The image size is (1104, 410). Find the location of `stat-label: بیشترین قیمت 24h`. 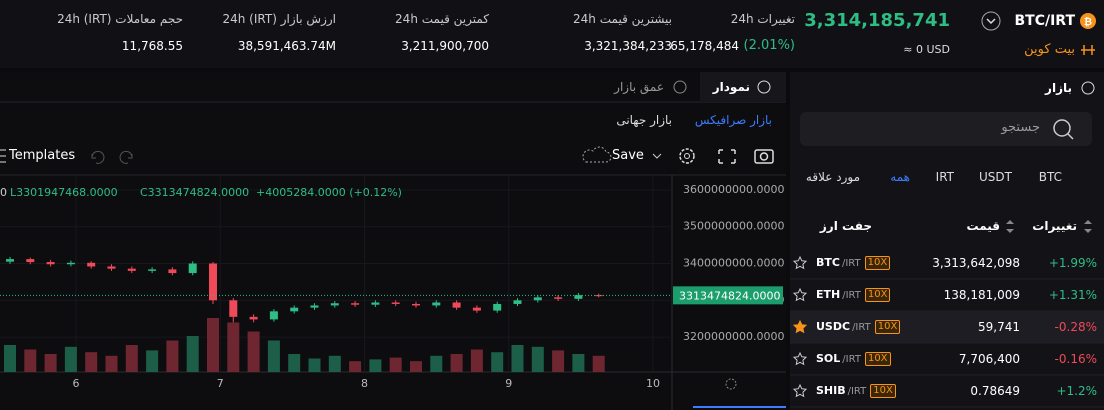

stat-label: بیشترین قیمت 24h is located at coordinates (622, 19).